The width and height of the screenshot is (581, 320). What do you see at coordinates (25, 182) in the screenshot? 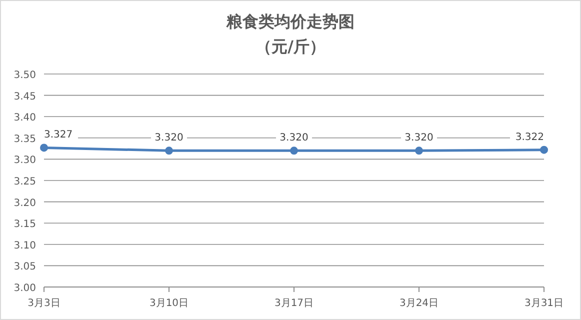
I see `y-tick-label: 3.25` at bounding box center [25, 182].